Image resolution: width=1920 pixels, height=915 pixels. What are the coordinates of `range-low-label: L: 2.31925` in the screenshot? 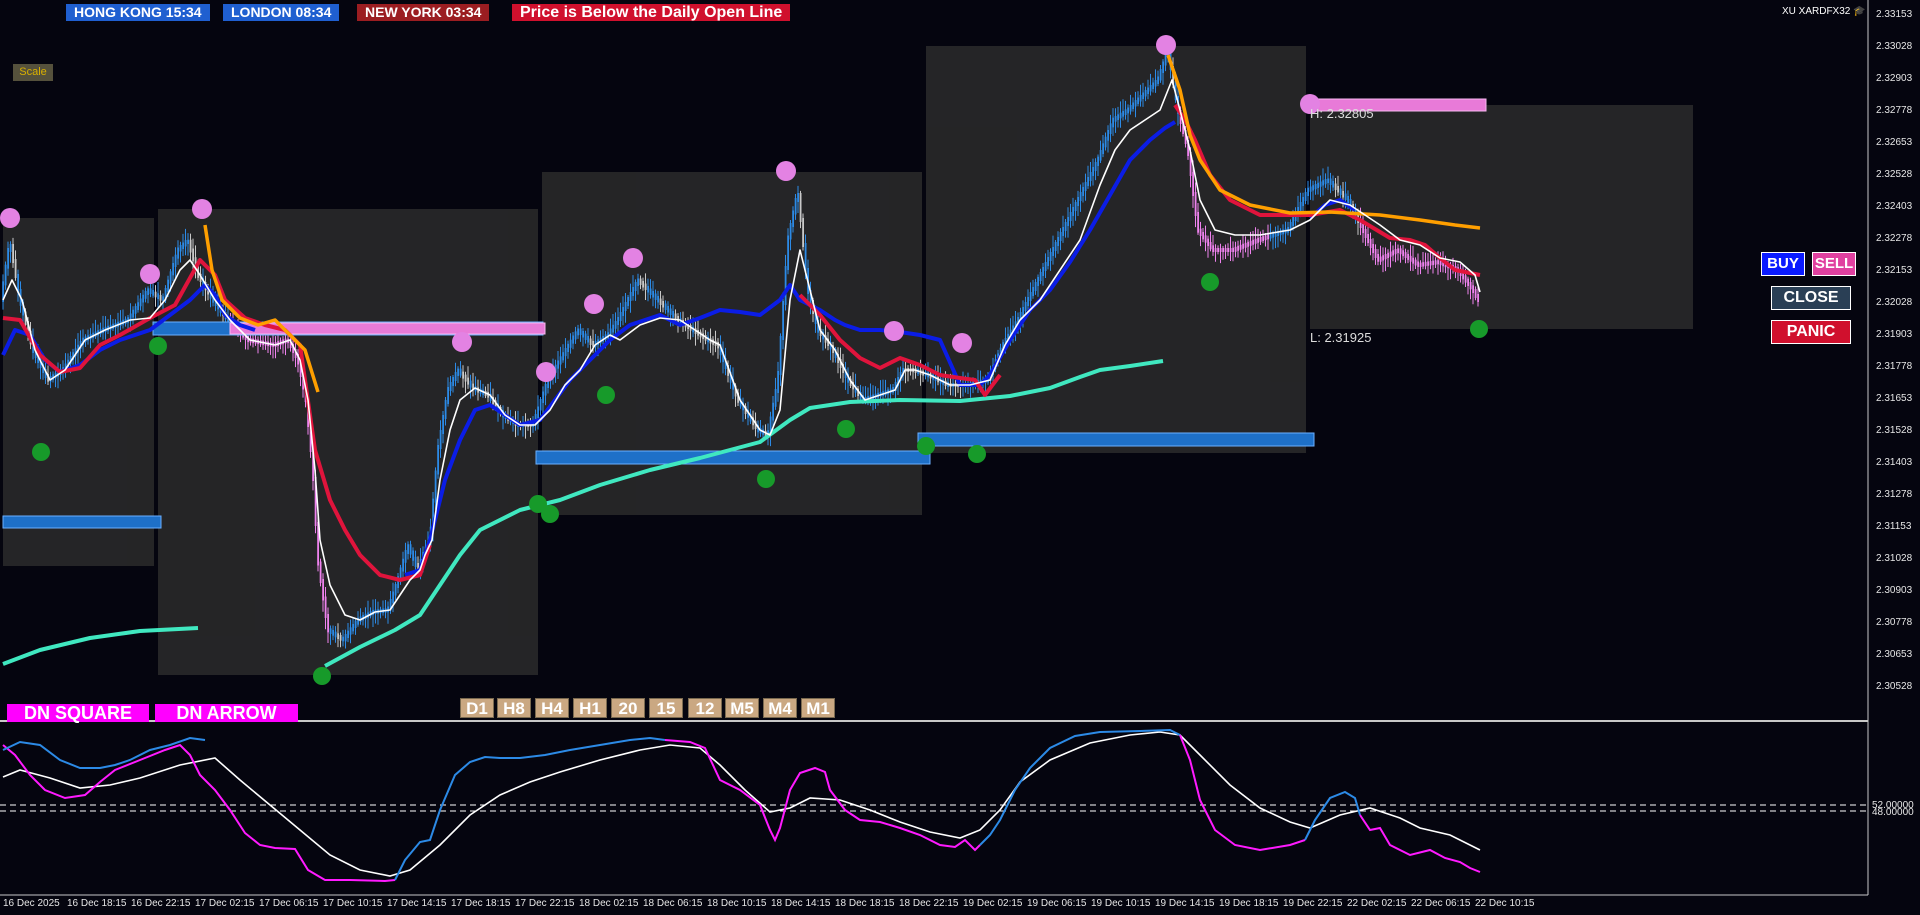 It's located at (1341, 337).